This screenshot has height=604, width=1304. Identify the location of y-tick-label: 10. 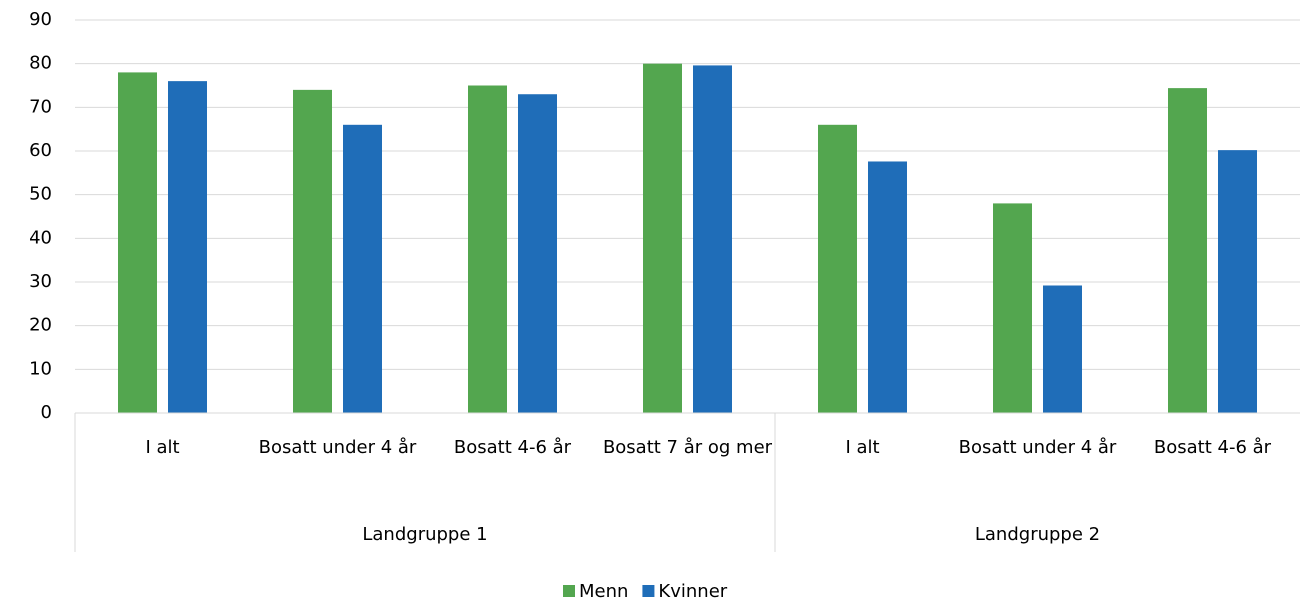
(40, 368).